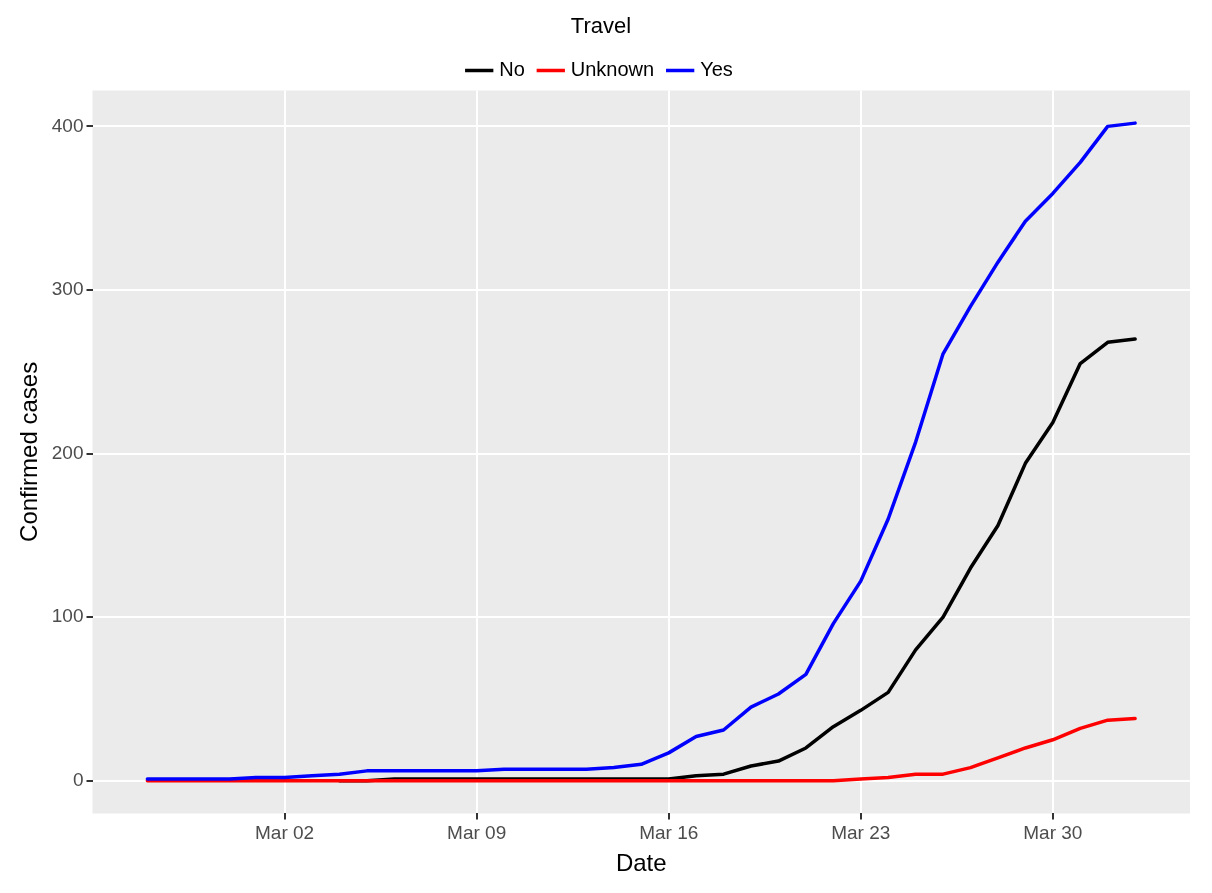  I want to click on x-tick-label: Mar 09, so click(477, 833).